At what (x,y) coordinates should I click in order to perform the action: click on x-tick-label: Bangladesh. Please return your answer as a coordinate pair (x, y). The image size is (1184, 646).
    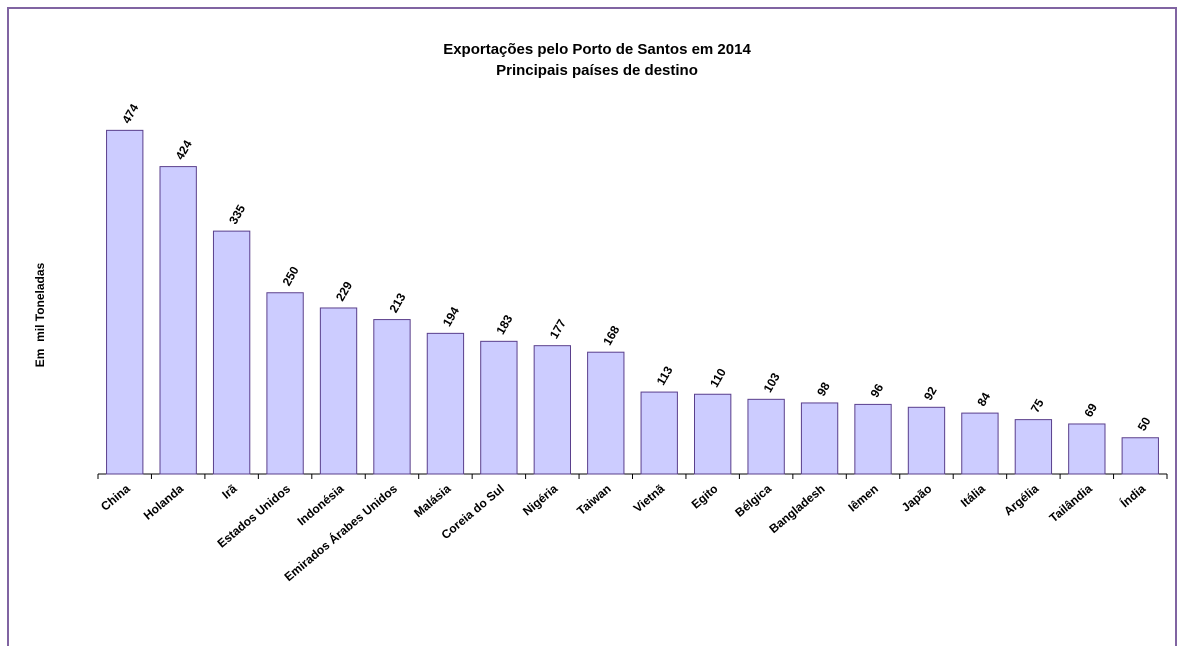
    Looking at the image, I should click on (796, 509).